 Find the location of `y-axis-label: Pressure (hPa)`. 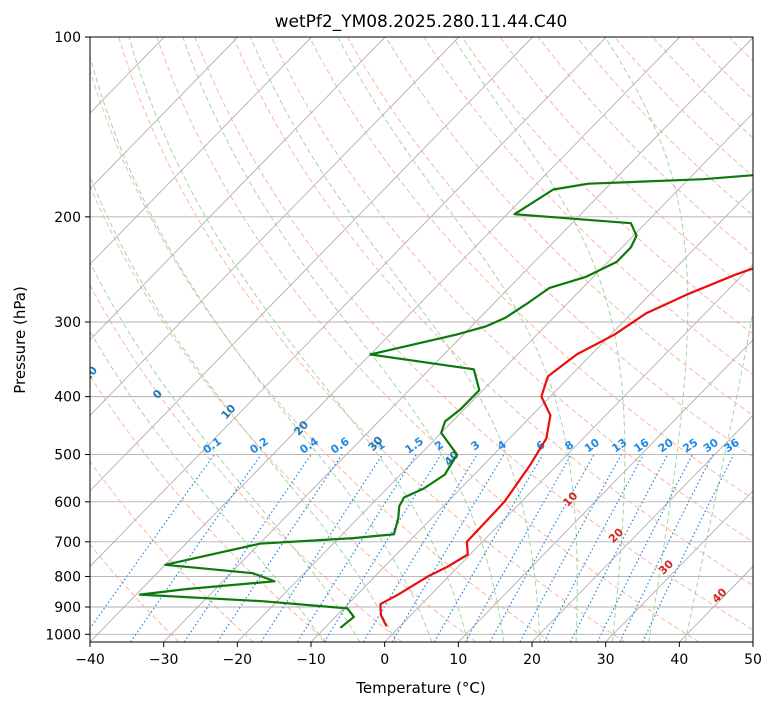

y-axis-label: Pressure (hPa) is located at coordinates (20, 340).